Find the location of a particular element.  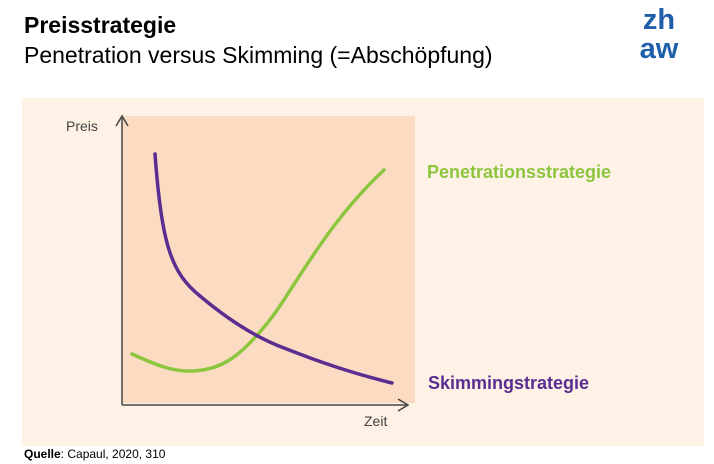

y-axis-label: Preis is located at coordinates (82, 126).